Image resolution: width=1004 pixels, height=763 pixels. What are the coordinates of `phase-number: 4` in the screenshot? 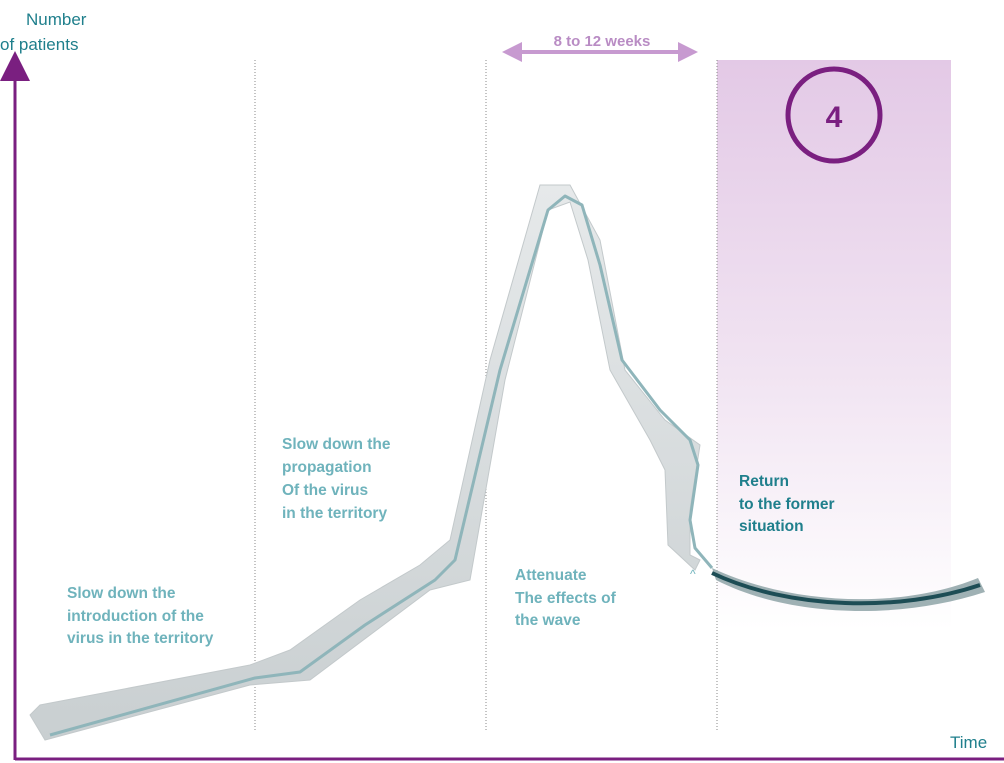 It's located at (834, 117).